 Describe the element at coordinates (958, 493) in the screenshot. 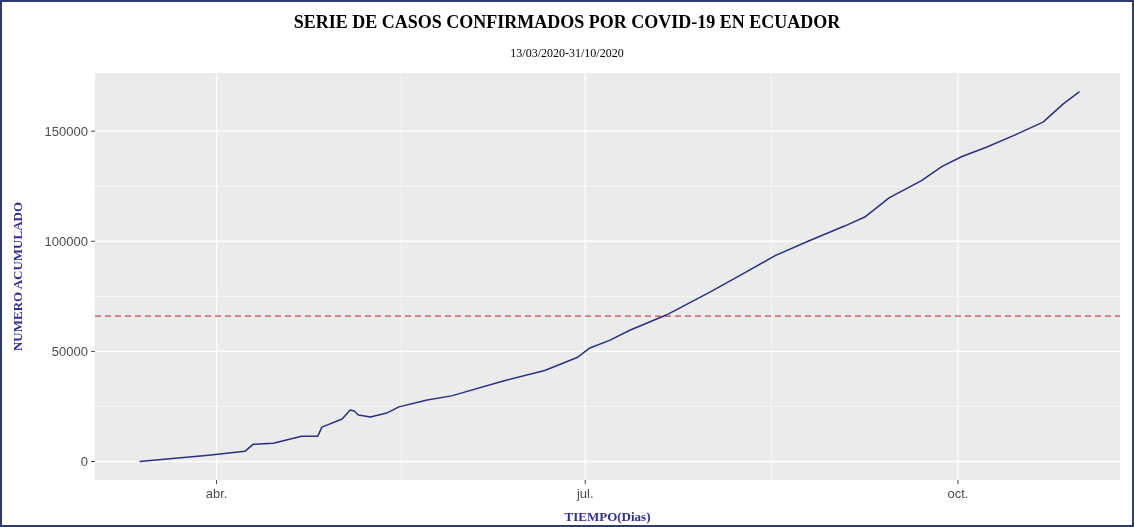

I see `x-tick-label: oct.` at that location.